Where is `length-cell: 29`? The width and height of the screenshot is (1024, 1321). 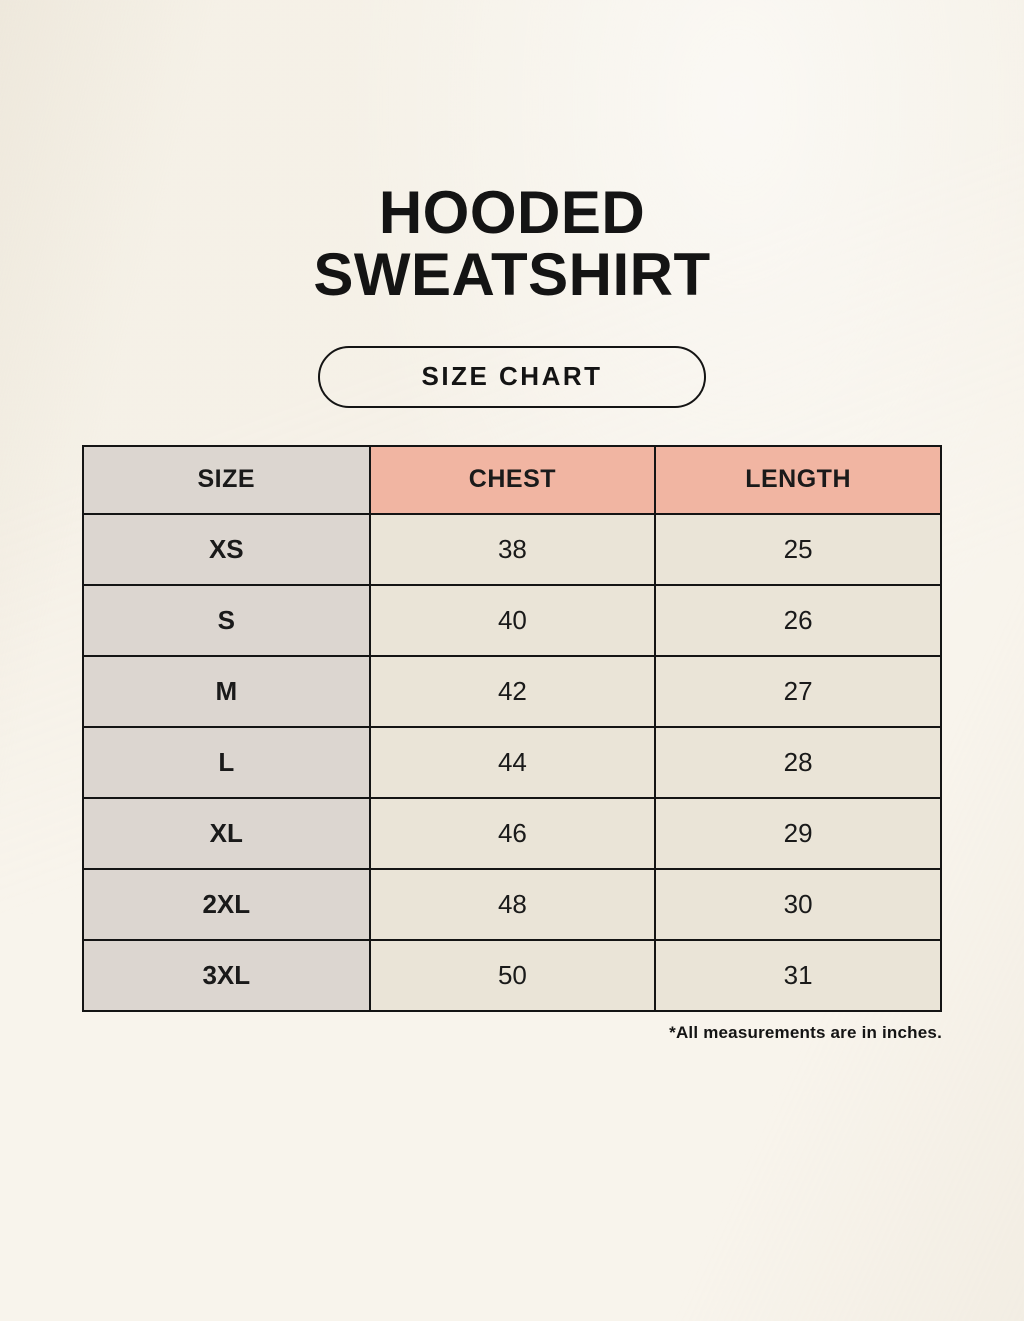
length-cell: 29 is located at coordinates (798, 833).